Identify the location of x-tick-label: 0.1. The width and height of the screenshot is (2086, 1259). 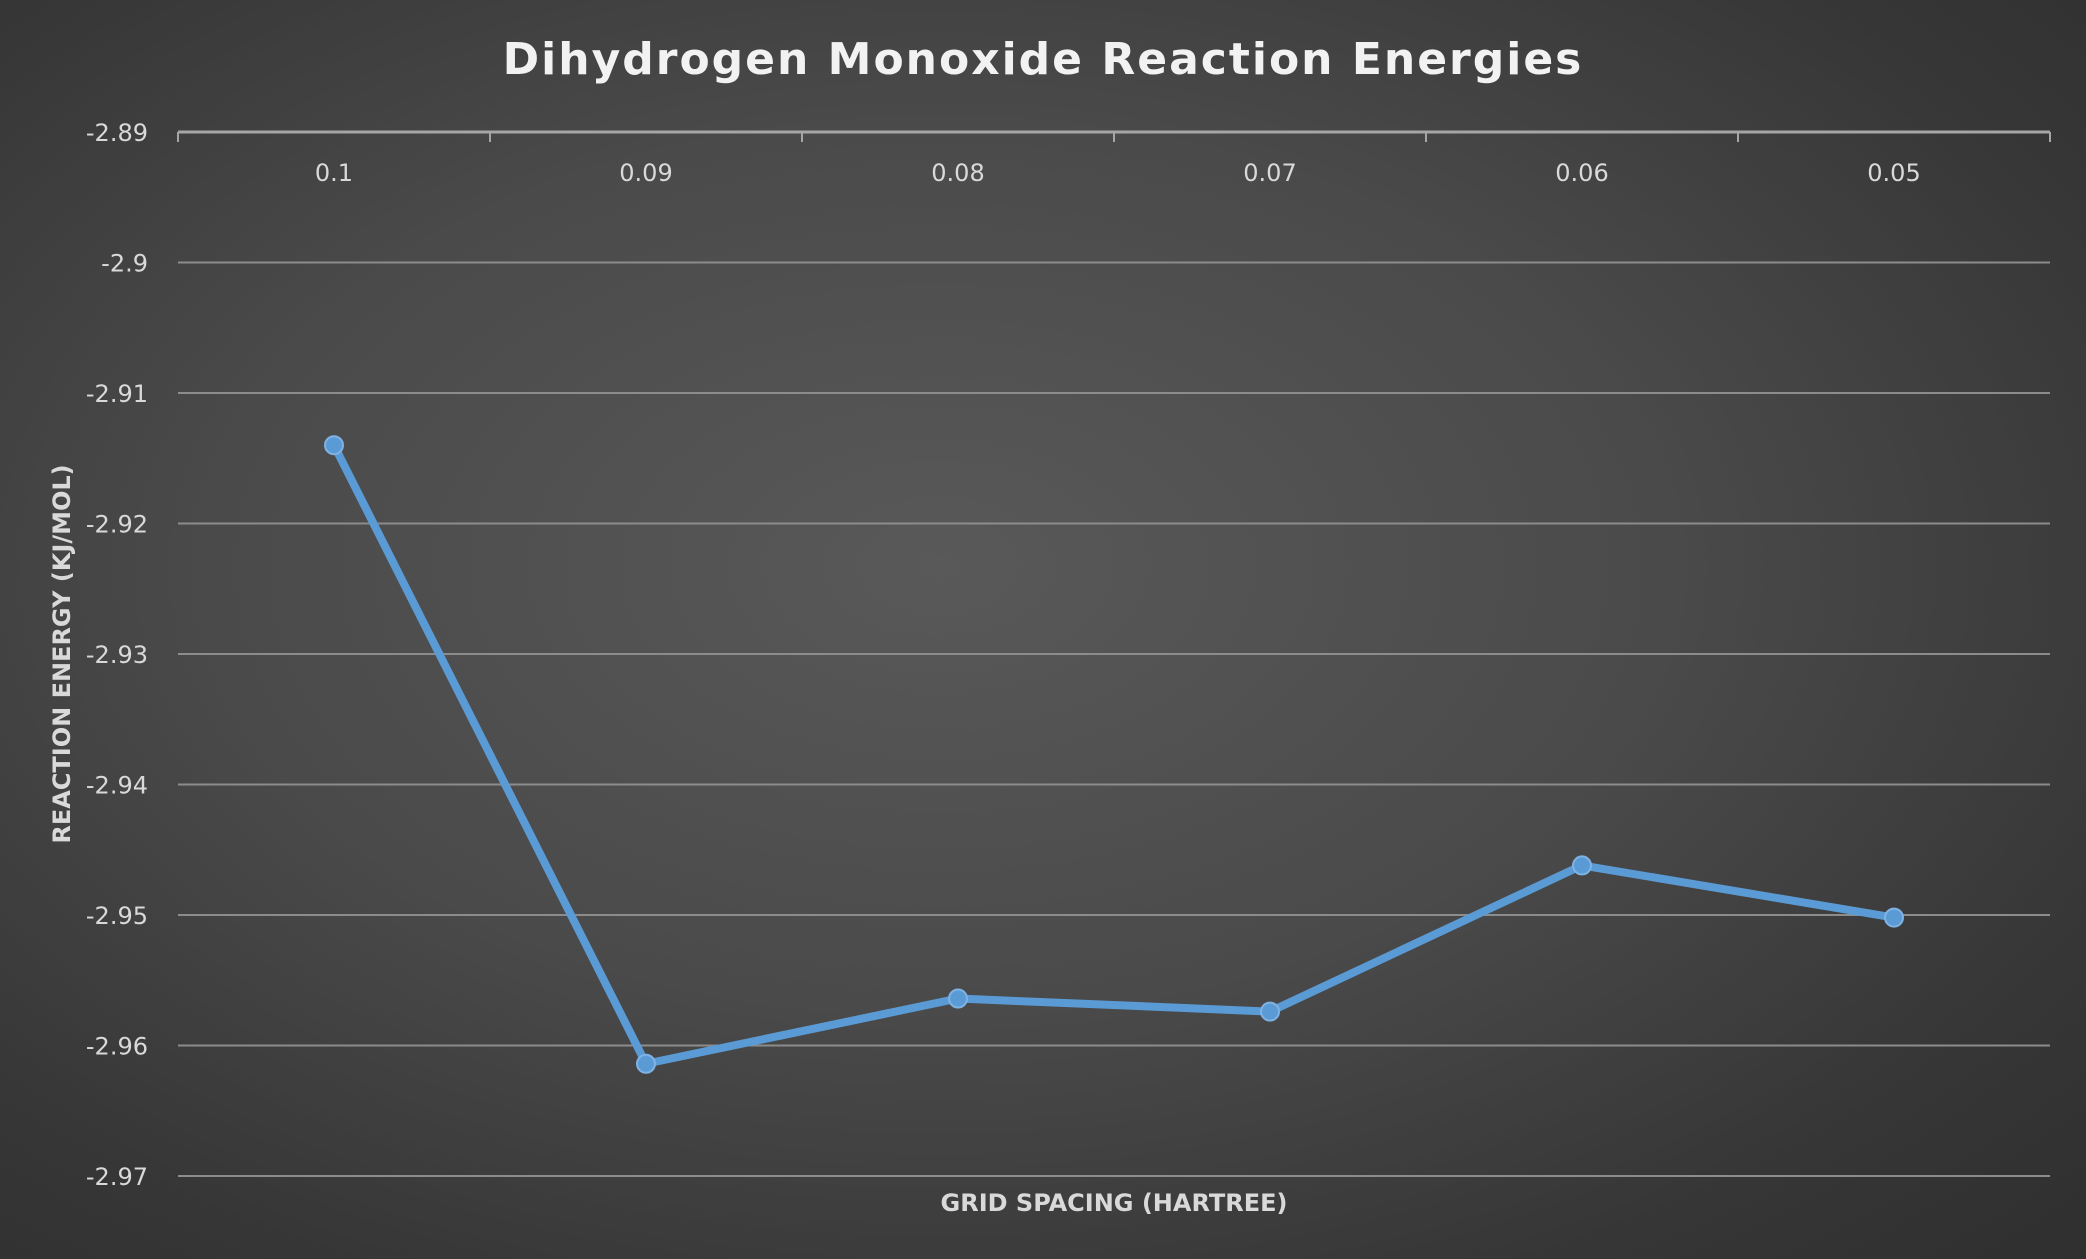
(334, 173).